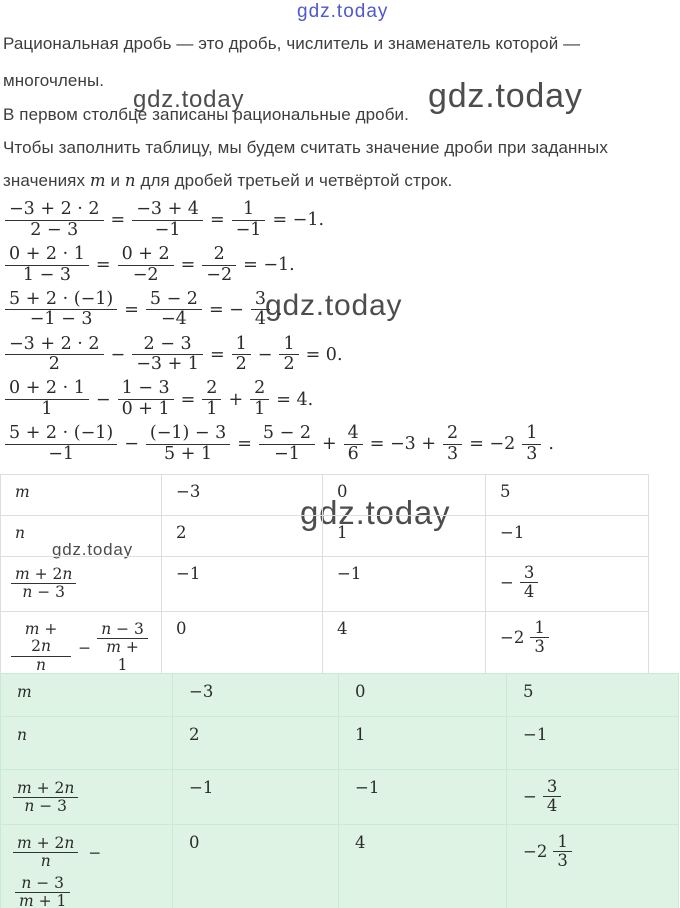 This screenshot has width=680, height=908. I want to click on fraction: 5 + 2 · (−1) −1 − 3, so click(61, 309).